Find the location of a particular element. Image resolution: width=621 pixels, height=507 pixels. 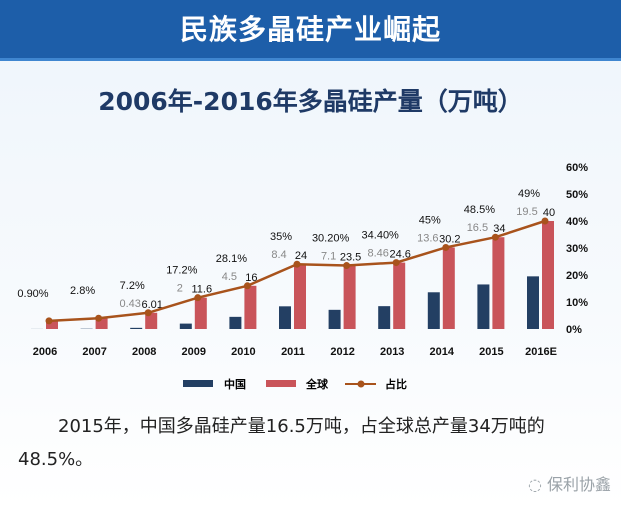

header-banner: 民族多晶硅产业崛起 is located at coordinates (310, 30).